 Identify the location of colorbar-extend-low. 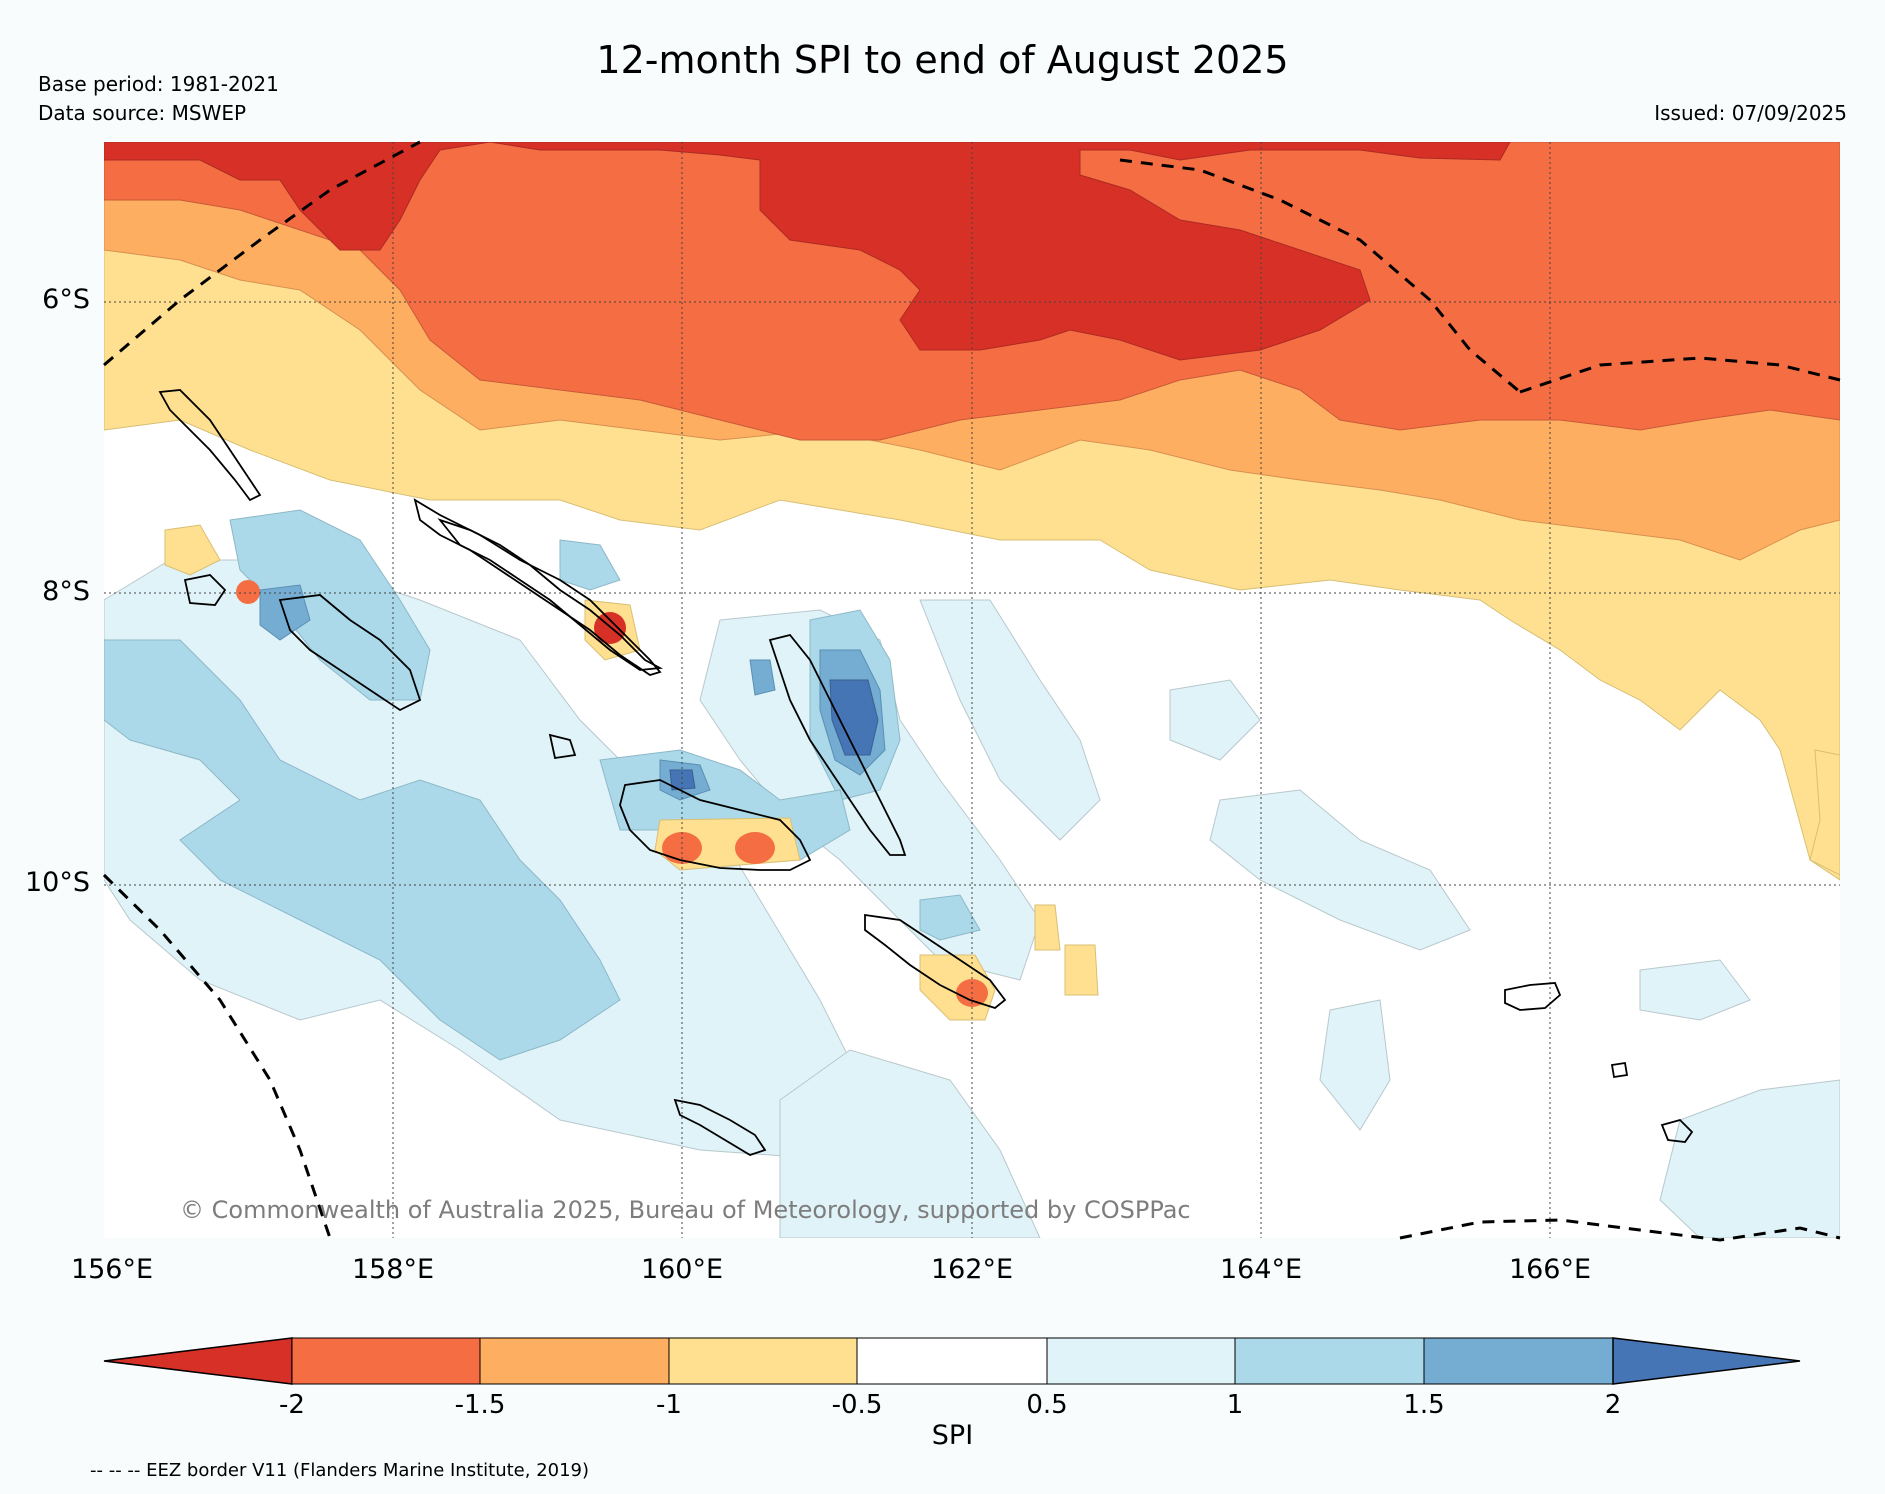
(198, 1361).